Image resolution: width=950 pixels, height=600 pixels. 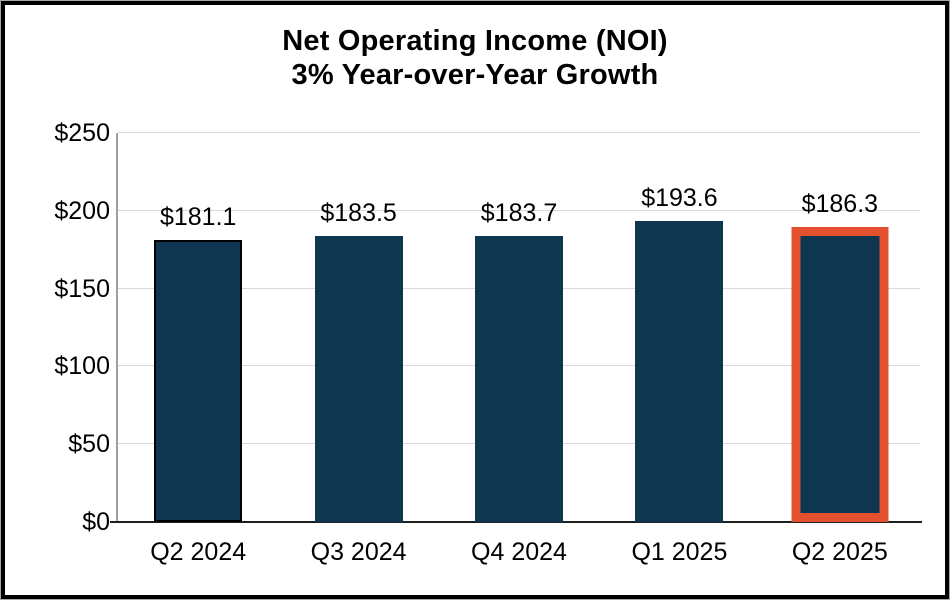 I want to click on chart-subtitle: 3% Year-over-Year Growth, so click(x=475, y=75).